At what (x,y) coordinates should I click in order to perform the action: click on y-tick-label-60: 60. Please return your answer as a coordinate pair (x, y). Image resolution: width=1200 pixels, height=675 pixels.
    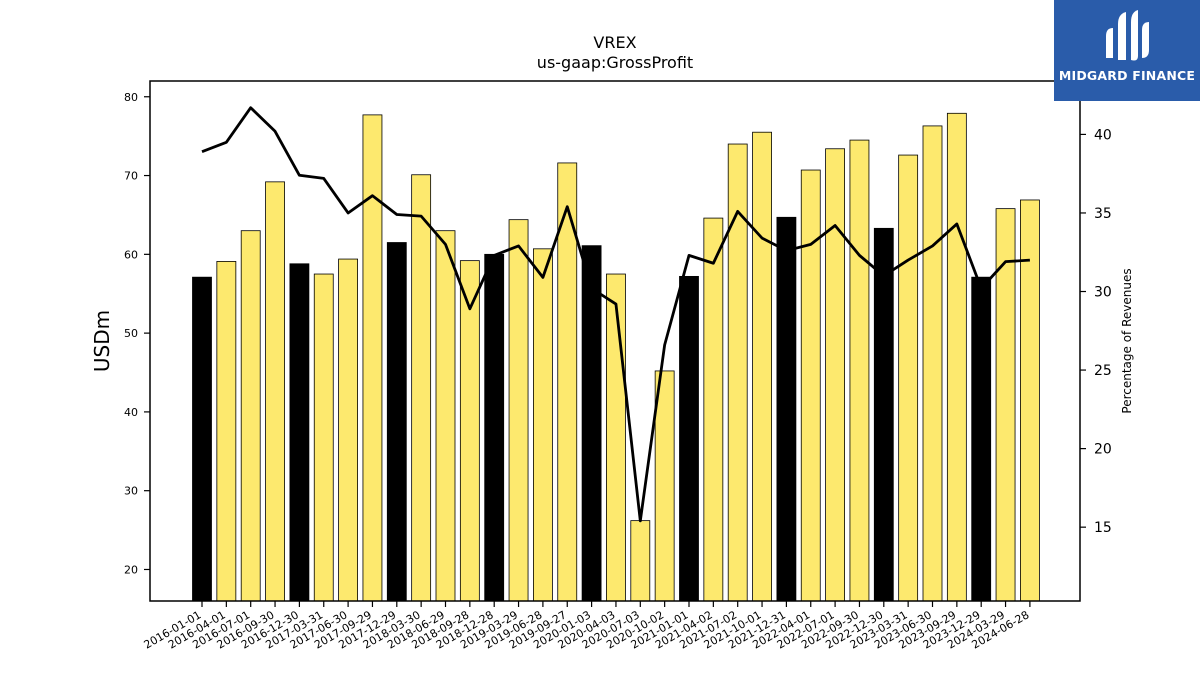
    Looking at the image, I should click on (131, 254).